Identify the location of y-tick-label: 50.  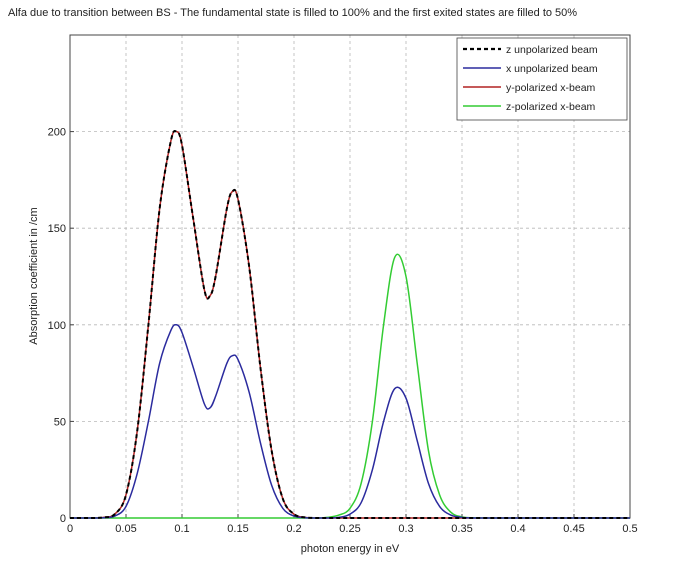
(60, 422).